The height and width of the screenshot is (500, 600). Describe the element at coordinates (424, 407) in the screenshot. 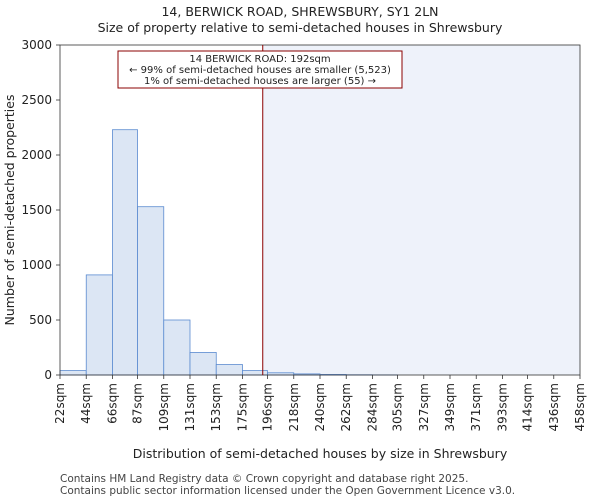

I see `x-tick-label: 327sqm` at that location.